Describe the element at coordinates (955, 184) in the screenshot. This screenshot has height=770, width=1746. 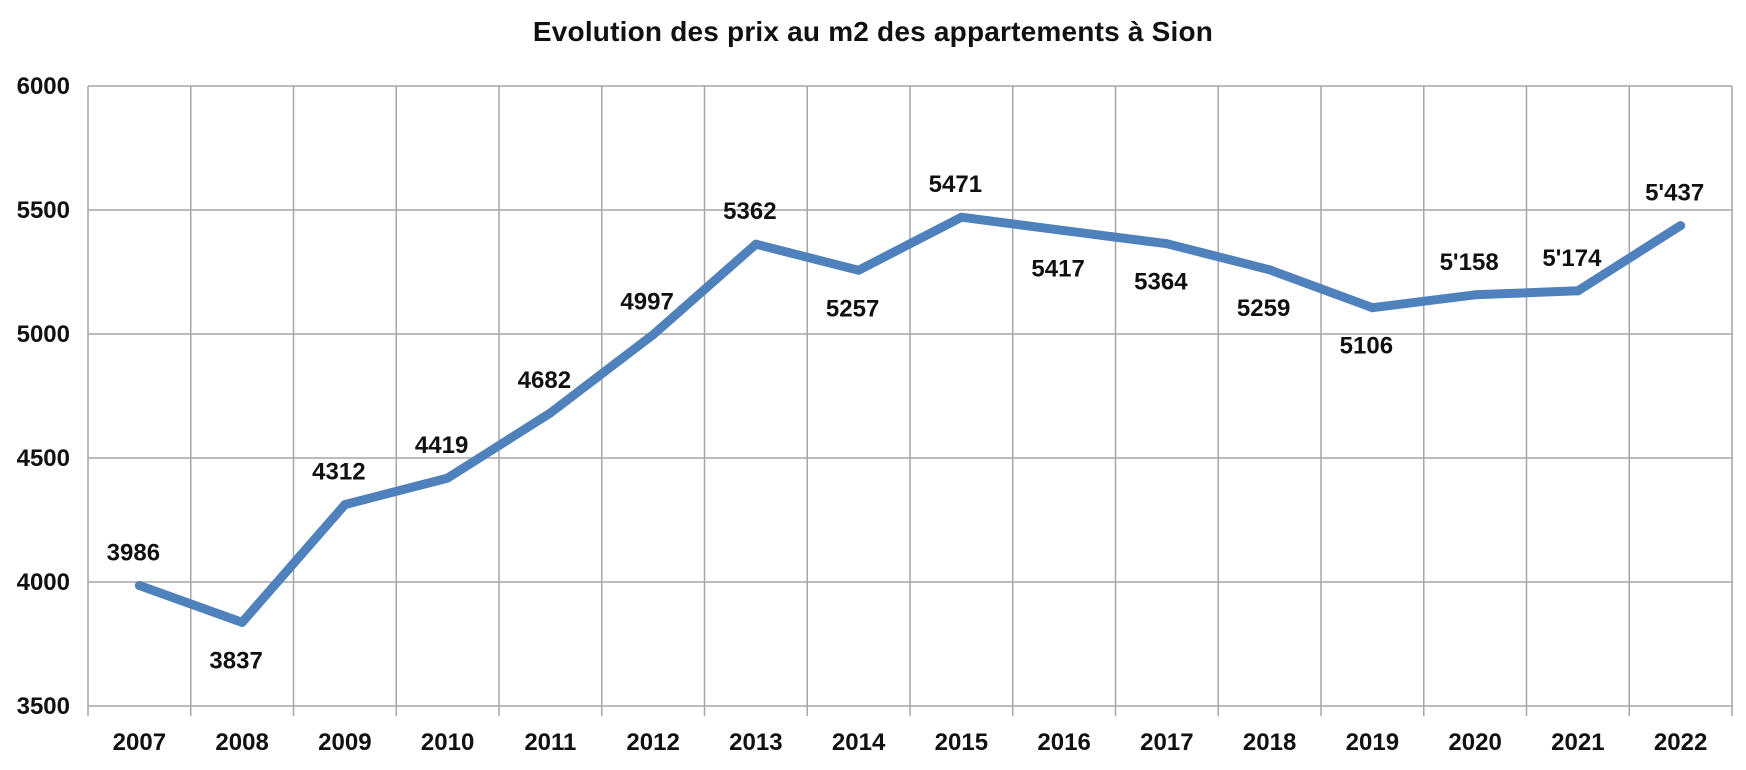
I see `data-label: 5471` at that location.